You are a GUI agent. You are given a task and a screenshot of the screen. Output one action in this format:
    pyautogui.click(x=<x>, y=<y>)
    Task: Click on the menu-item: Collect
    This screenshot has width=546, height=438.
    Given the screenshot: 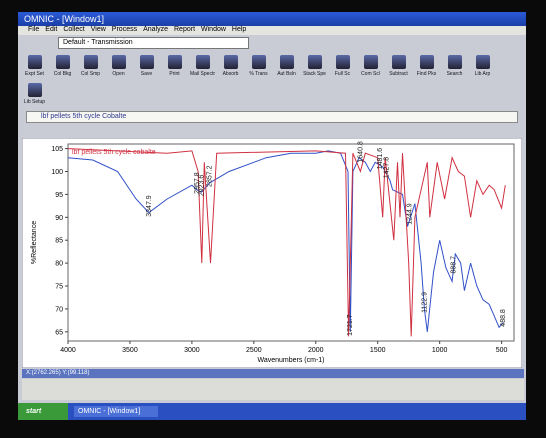 What is the action you would take?
    pyautogui.click(x=74, y=29)
    